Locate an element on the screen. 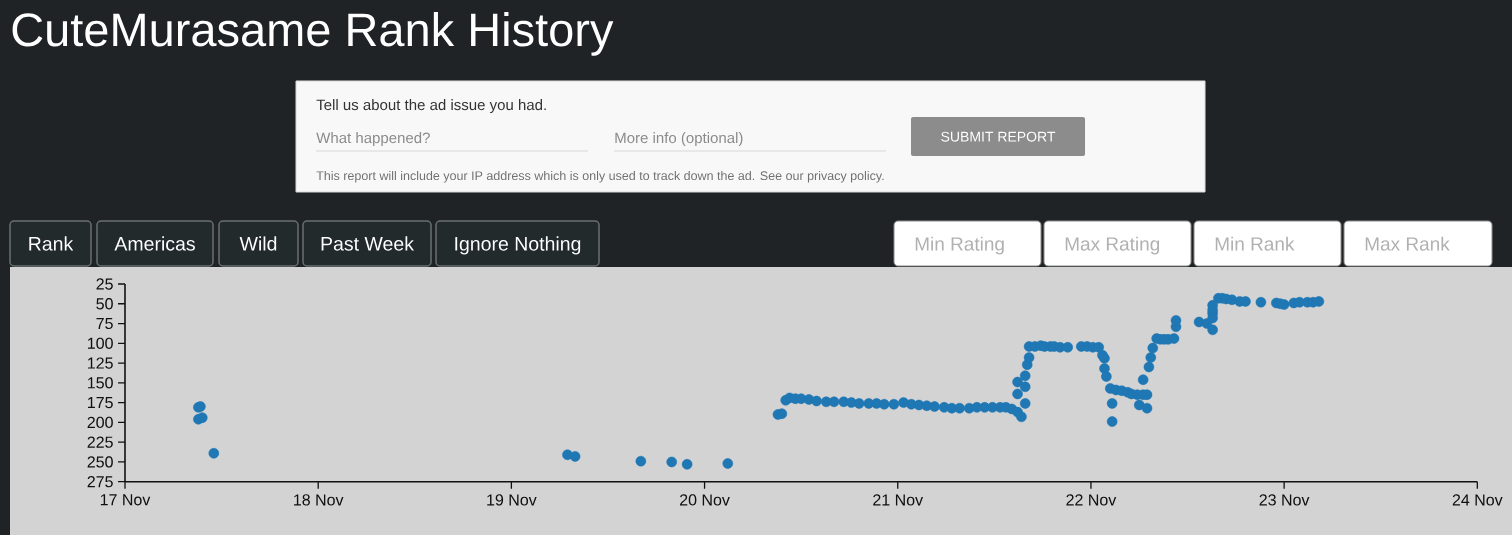  y-tick-label: 250 is located at coordinates (100, 462).